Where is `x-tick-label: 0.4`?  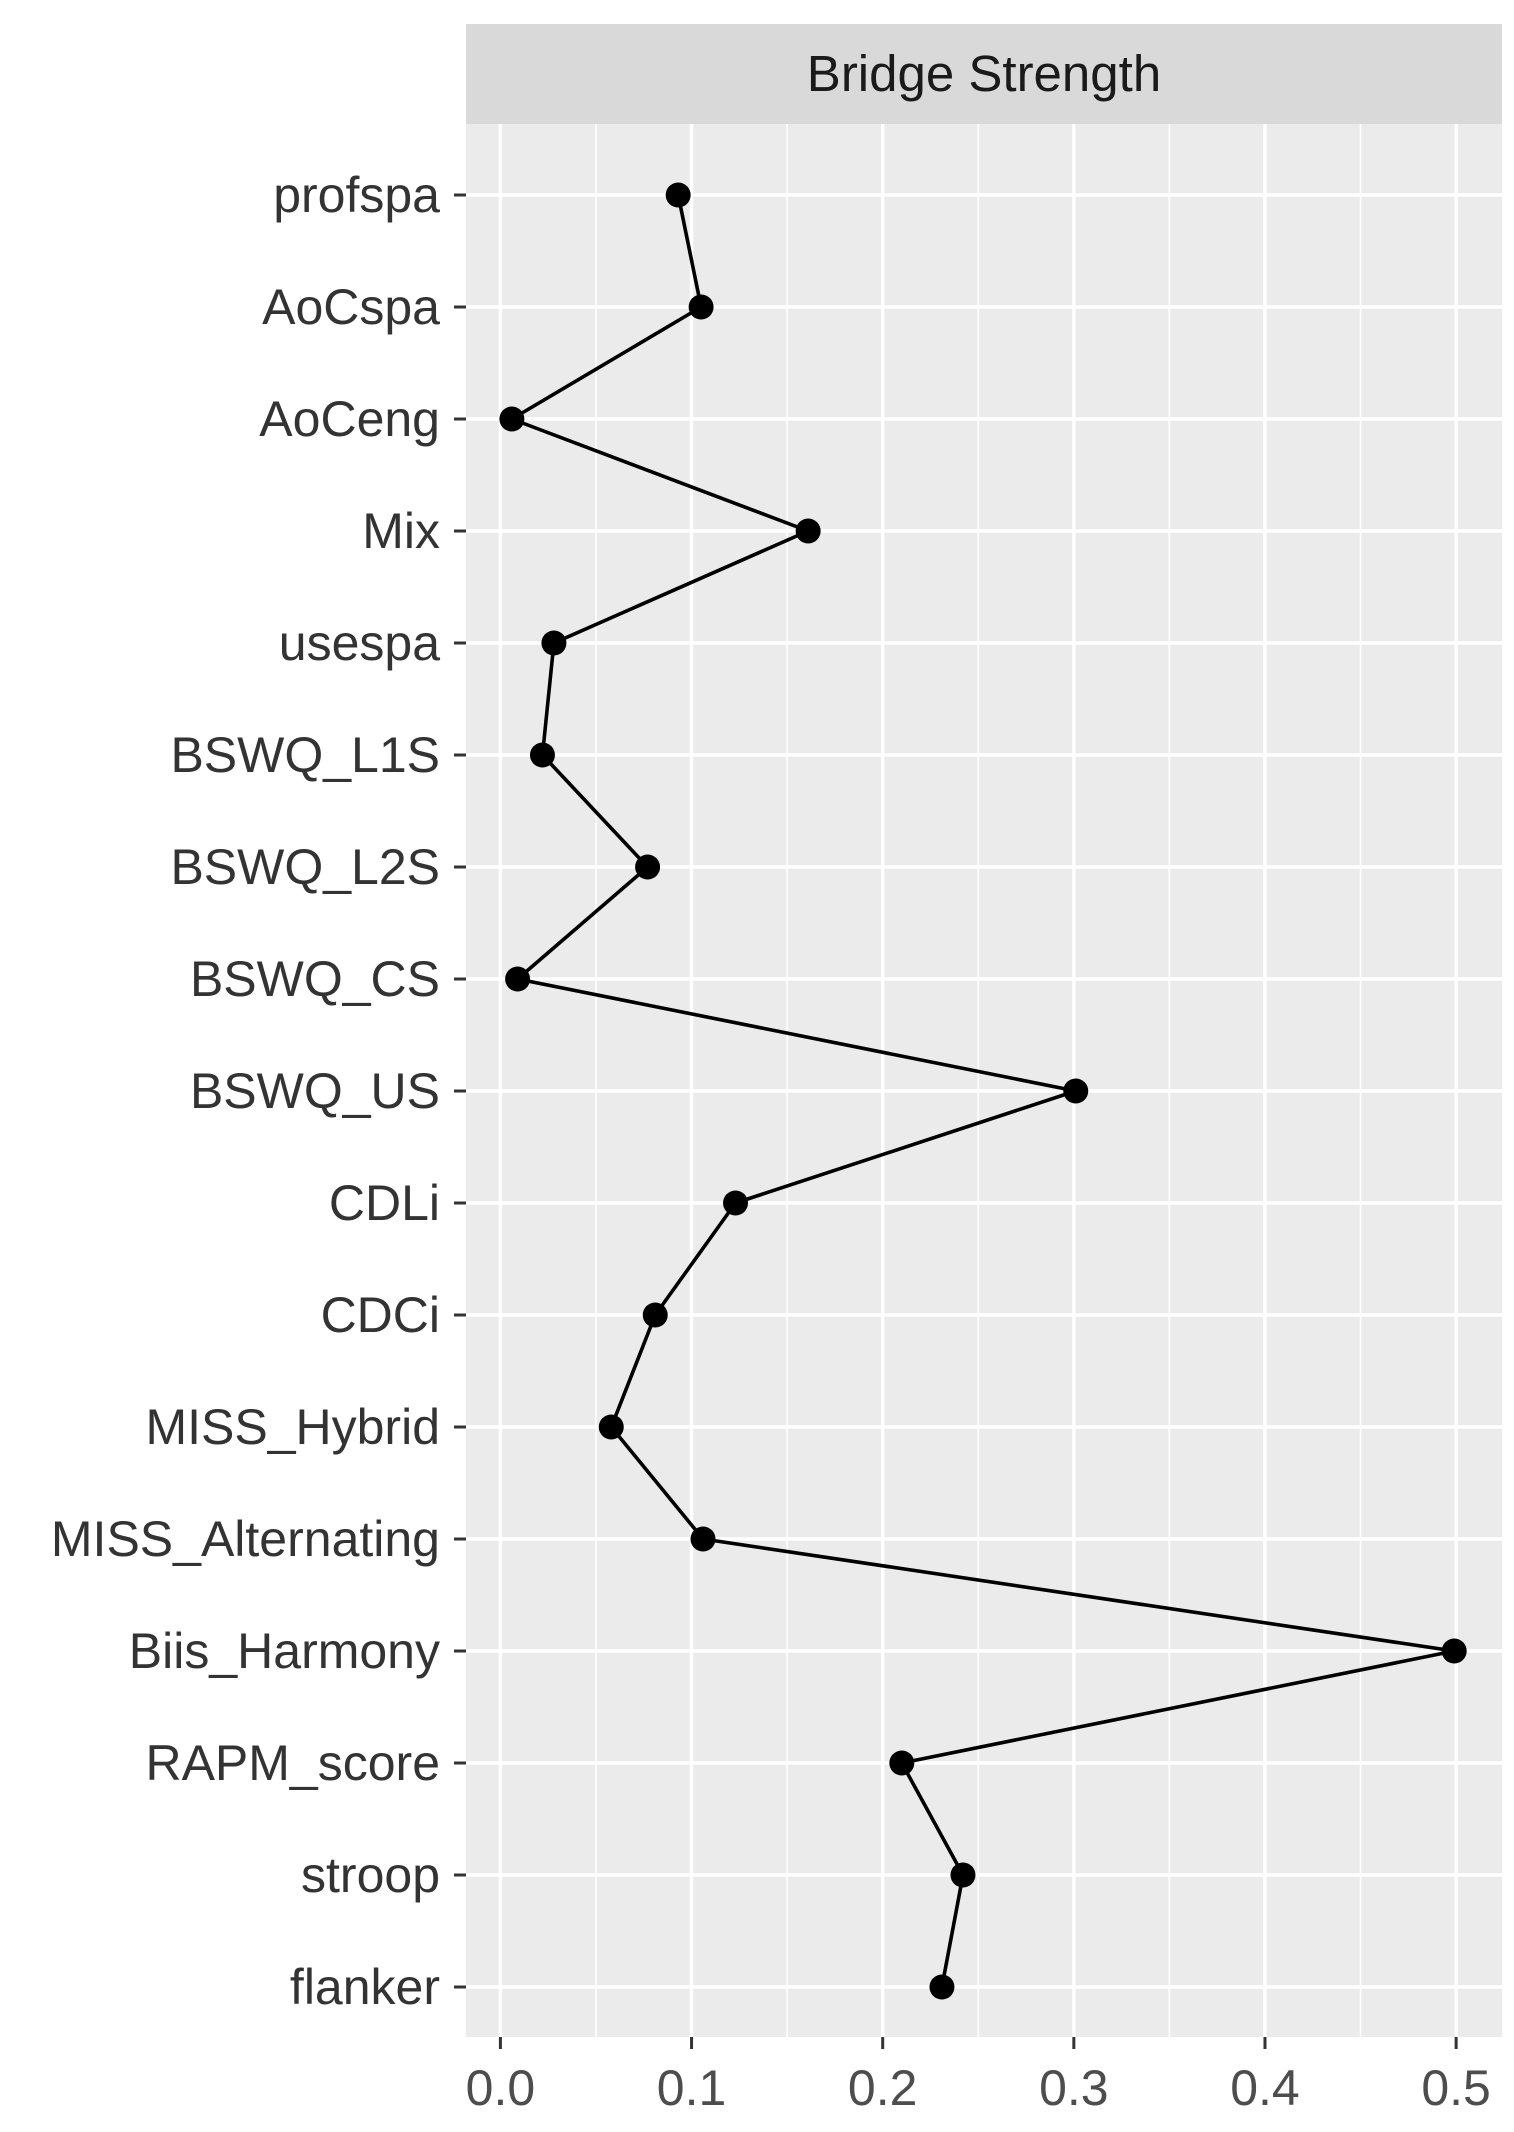 x-tick-label: 0.4 is located at coordinates (1265, 2088).